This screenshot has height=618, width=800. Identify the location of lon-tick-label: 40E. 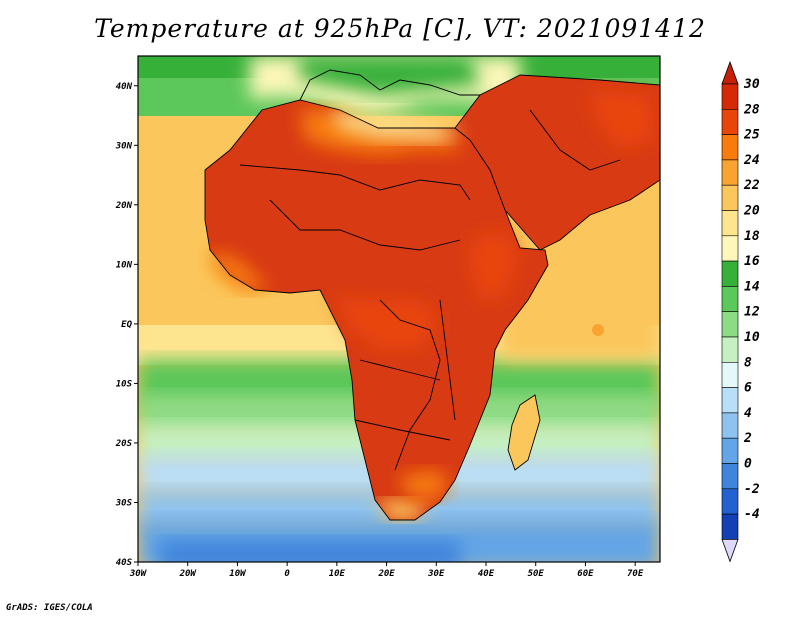
(486, 574).